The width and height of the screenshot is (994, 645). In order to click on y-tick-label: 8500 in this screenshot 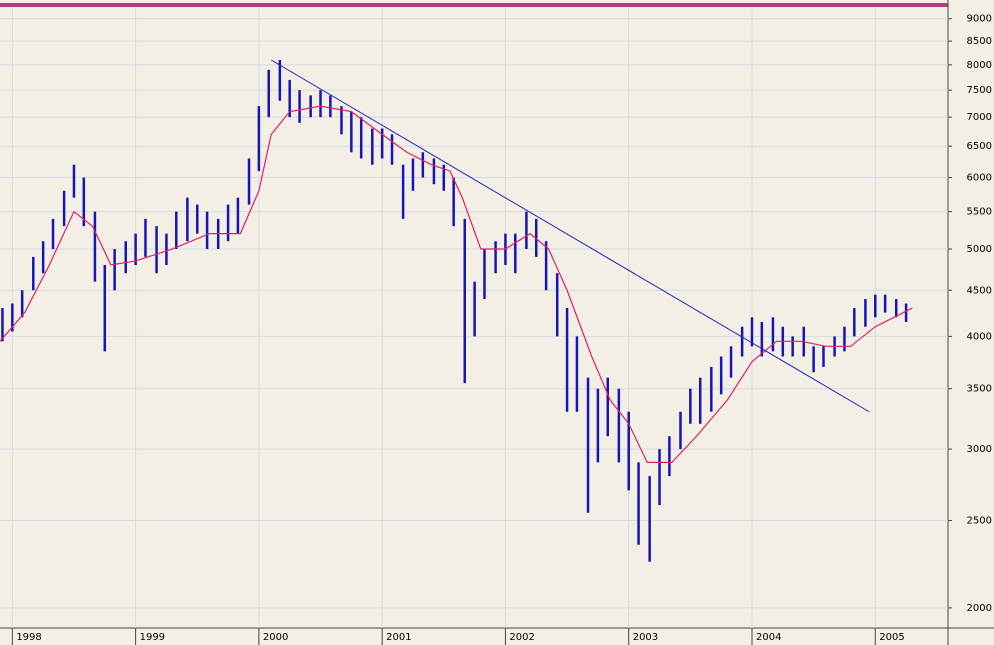, I will do `click(979, 41)`.